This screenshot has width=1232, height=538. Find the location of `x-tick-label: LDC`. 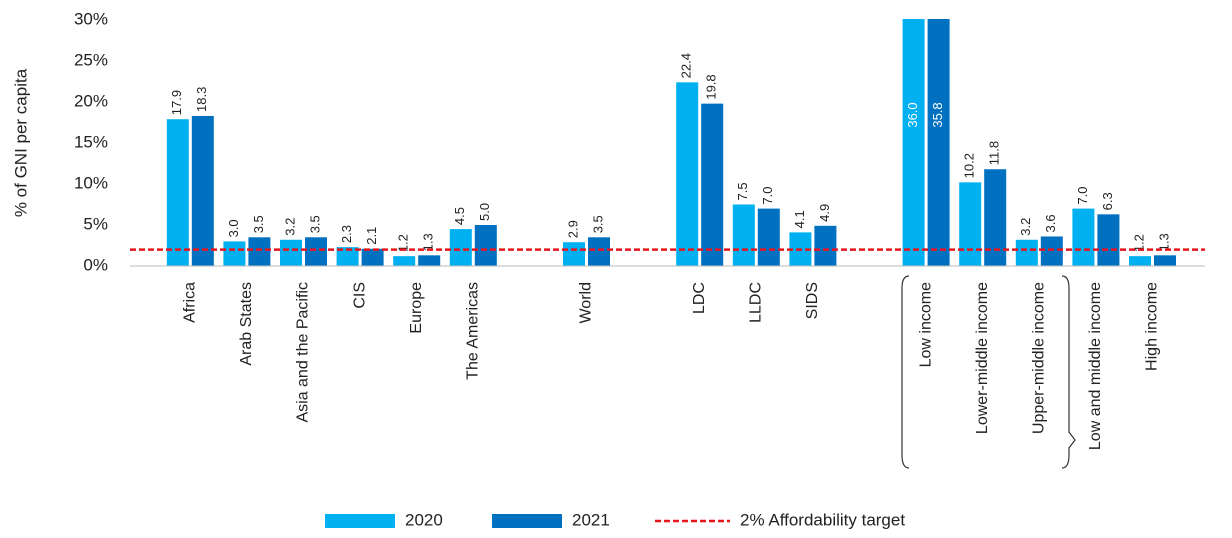

x-tick-label: LDC is located at coordinates (699, 298).